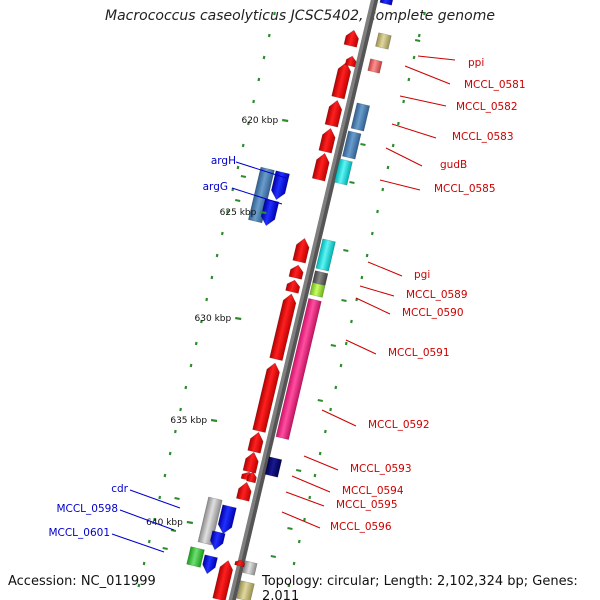 The height and width of the screenshot is (600, 600). Describe the element at coordinates (255, 442) in the screenshot. I see `gene-red-11-shape` at that location.